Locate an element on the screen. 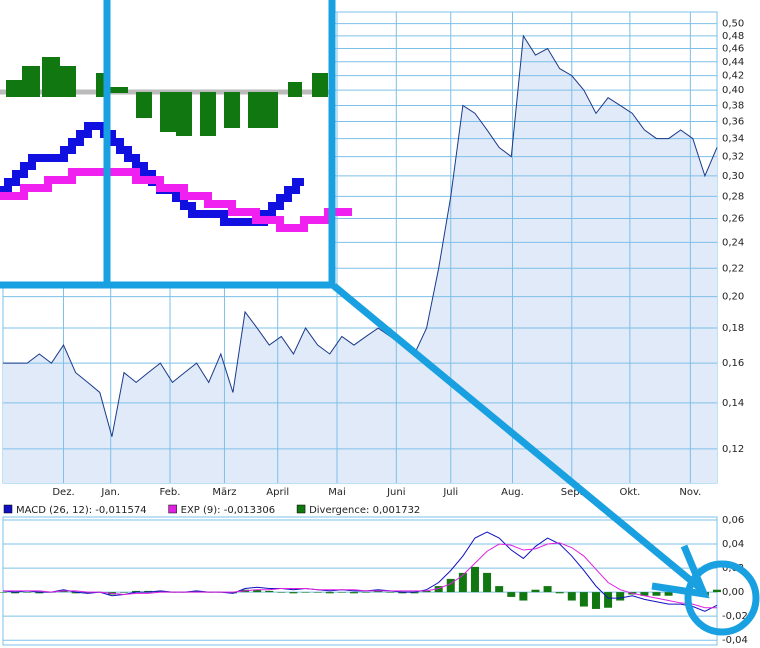 The height and width of the screenshot is (648, 760). y-tick-label: 0,12 is located at coordinates (733, 449).